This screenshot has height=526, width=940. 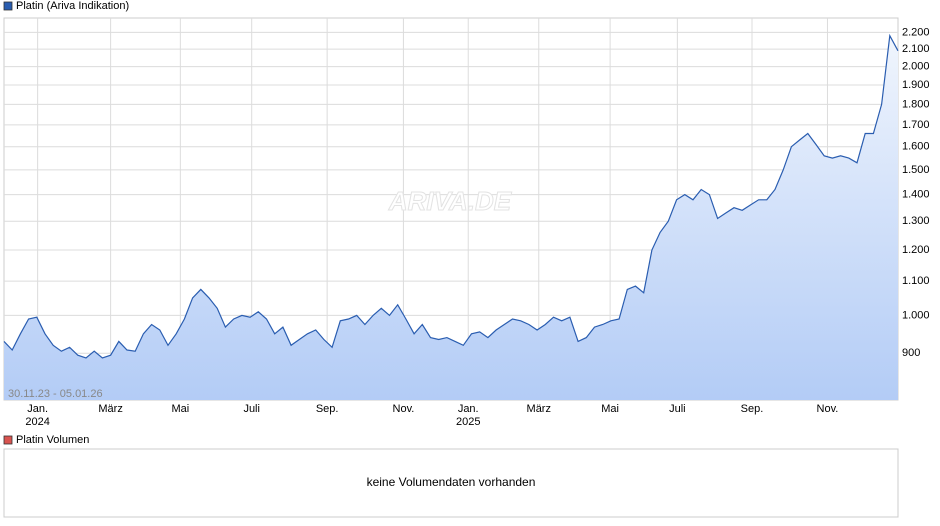 I want to click on y-tick-label: 1.400, so click(x=916, y=195).